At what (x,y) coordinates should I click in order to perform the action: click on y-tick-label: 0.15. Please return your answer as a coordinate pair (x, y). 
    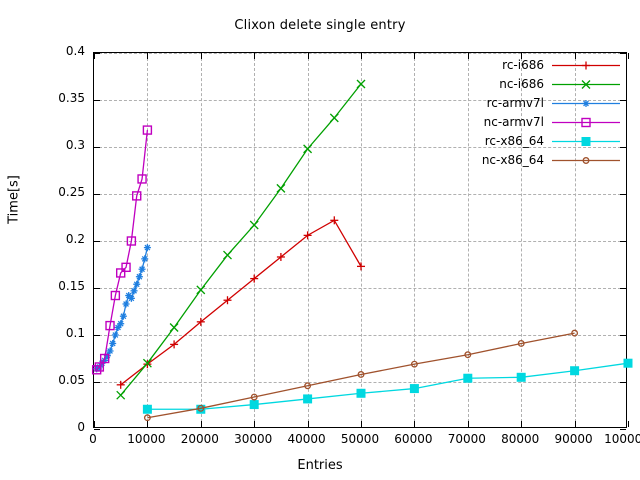
    Looking at the image, I should click on (71, 286).